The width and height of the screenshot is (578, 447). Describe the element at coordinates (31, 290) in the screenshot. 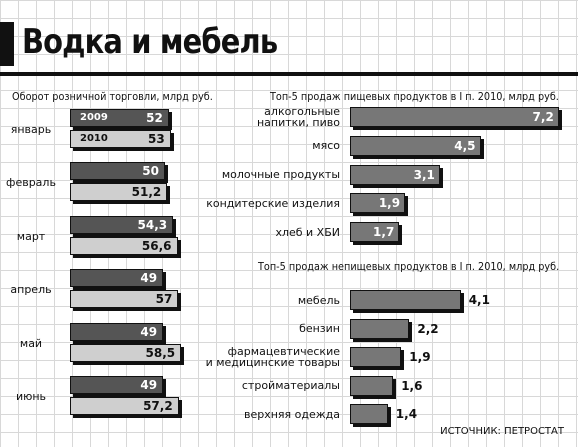

I see `category-label: апрель` at that location.